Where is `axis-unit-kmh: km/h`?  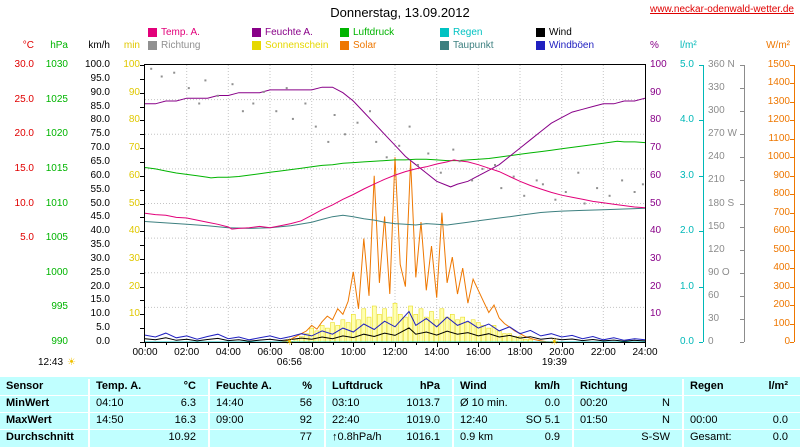
axis-unit-kmh: km/h is located at coordinates (99, 45).